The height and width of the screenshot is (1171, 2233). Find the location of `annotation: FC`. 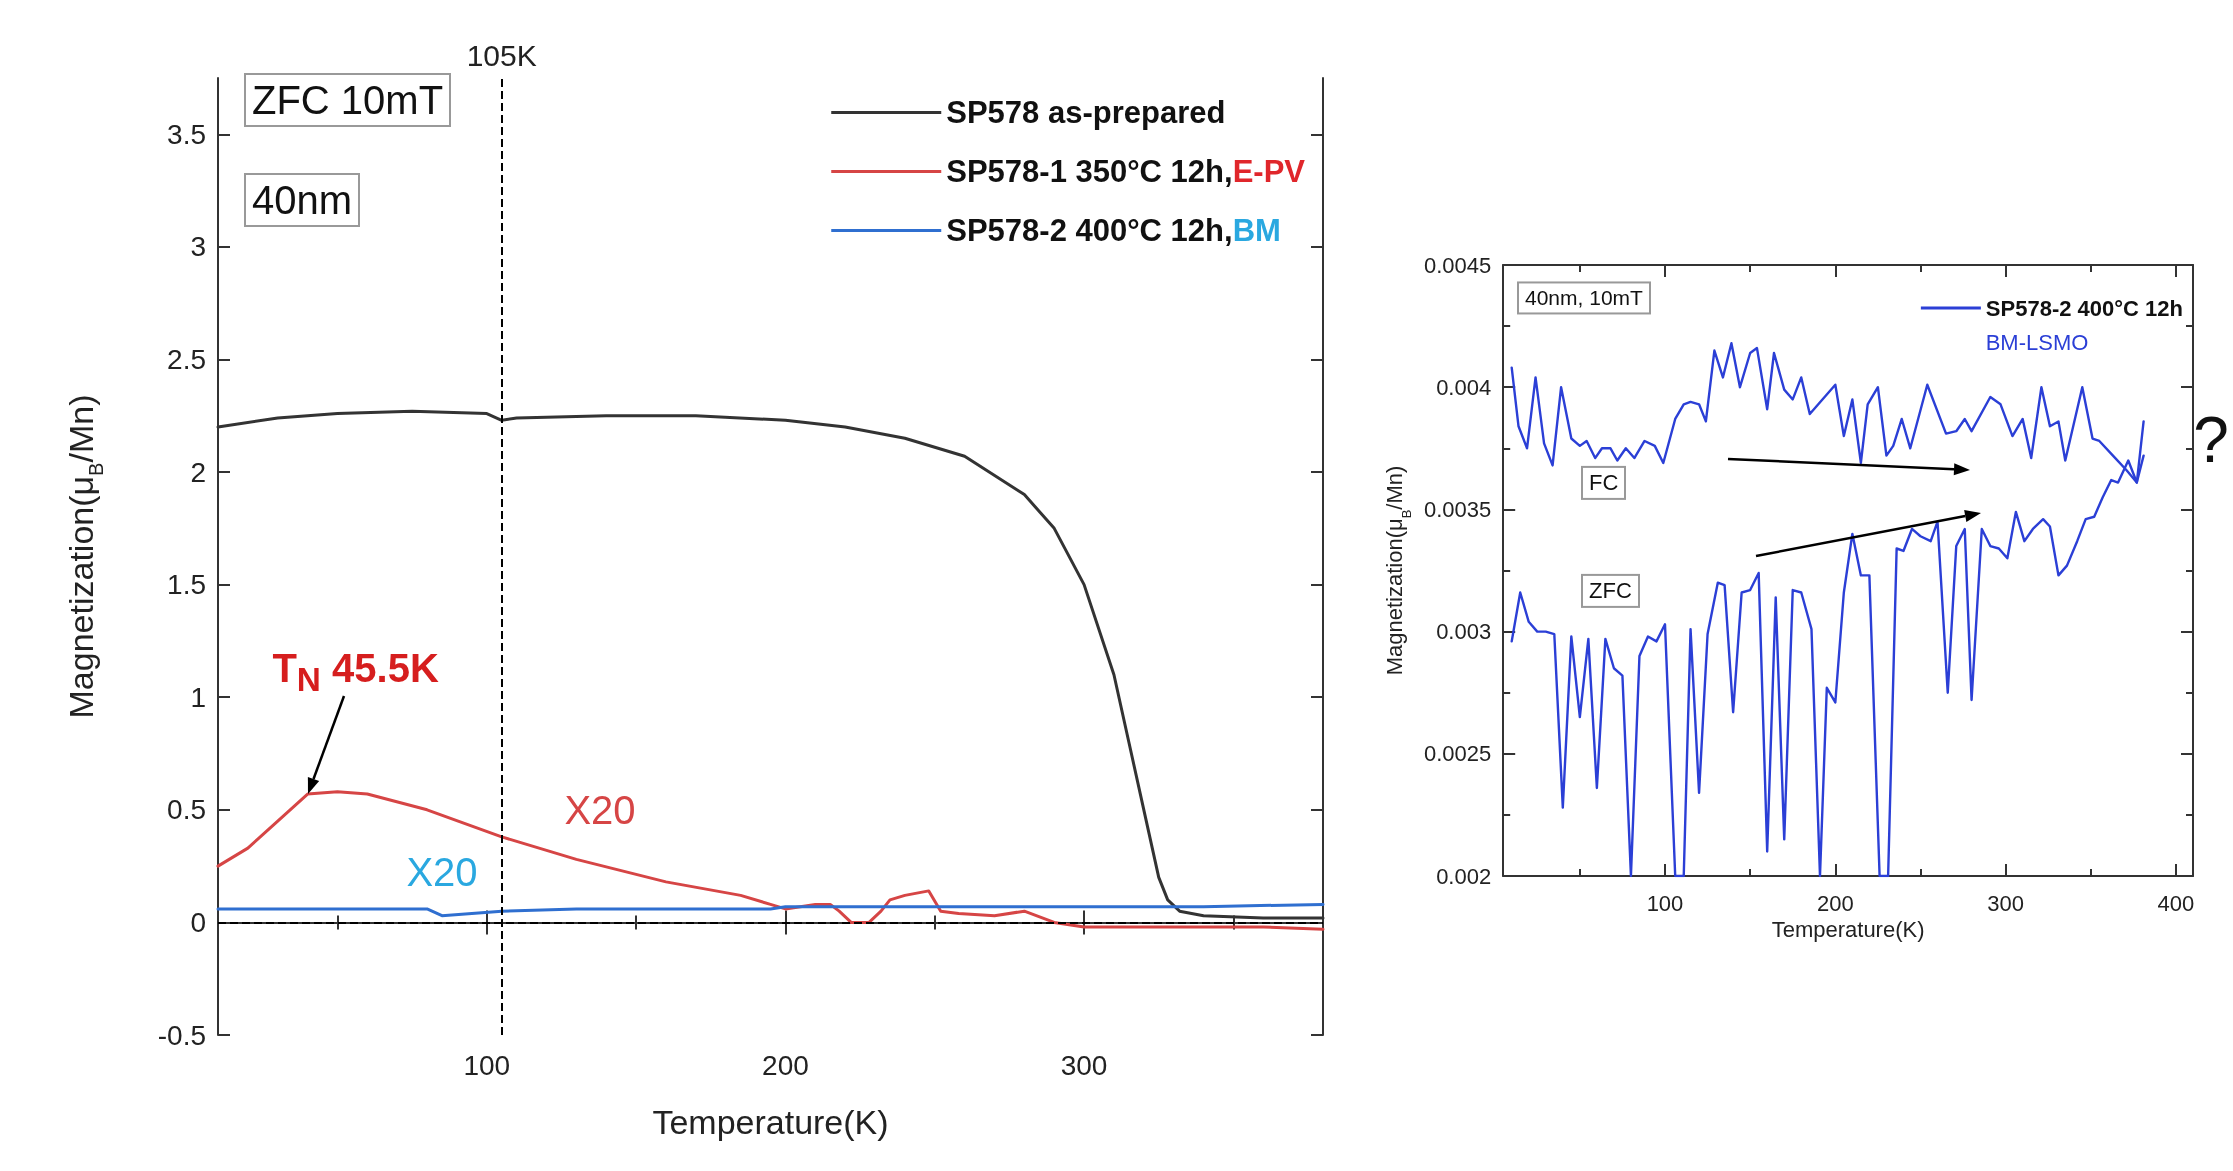

annotation: FC is located at coordinates (1604, 483).